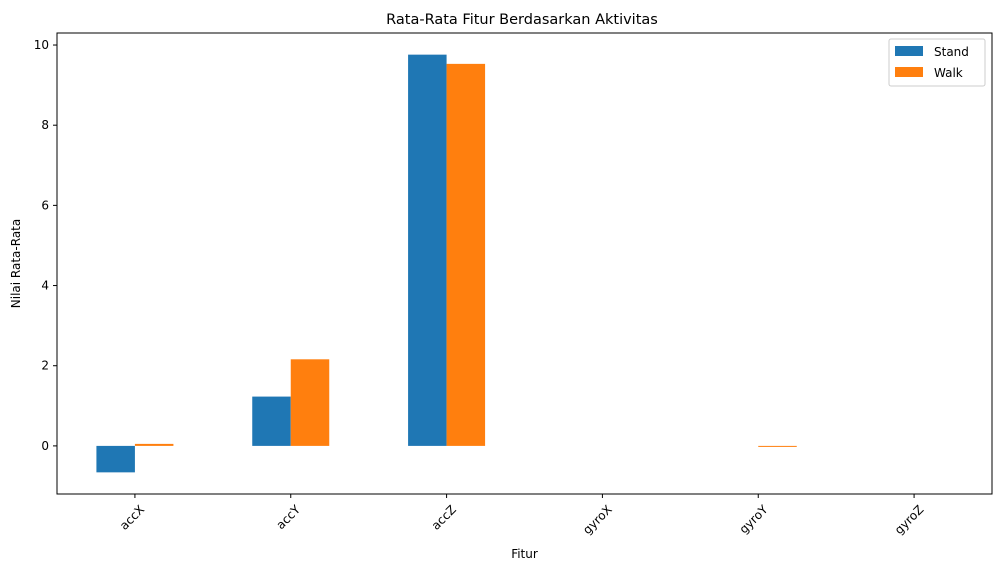 The image size is (996, 572). What do you see at coordinates (16, 263) in the screenshot?
I see `y-axis-label: Nilai Rata-Rata` at bounding box center [16, 263].